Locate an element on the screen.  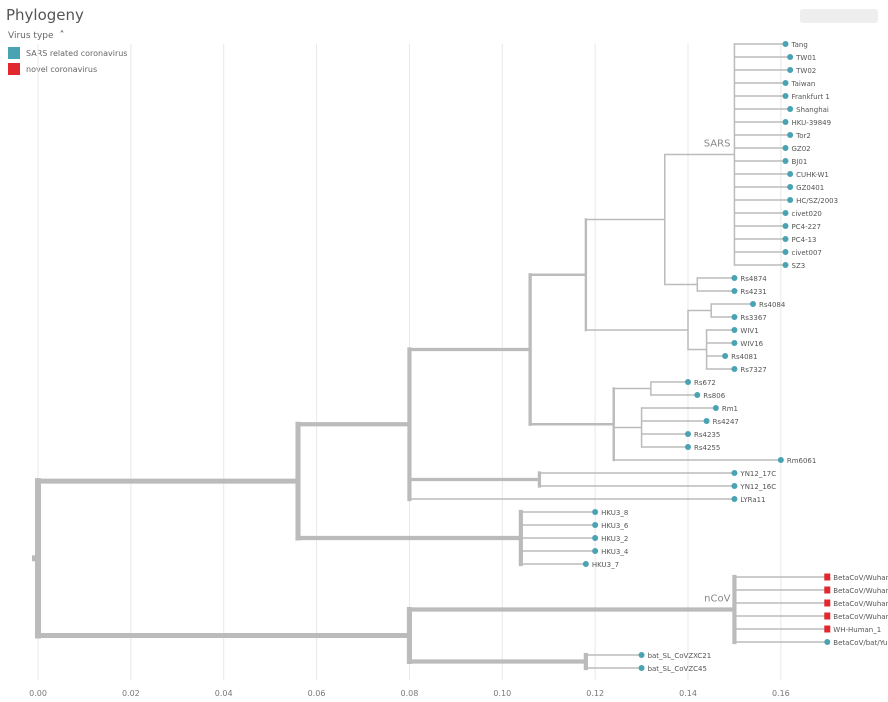
leaf-label: HKU3_7 is located at coordinates (605, 565).